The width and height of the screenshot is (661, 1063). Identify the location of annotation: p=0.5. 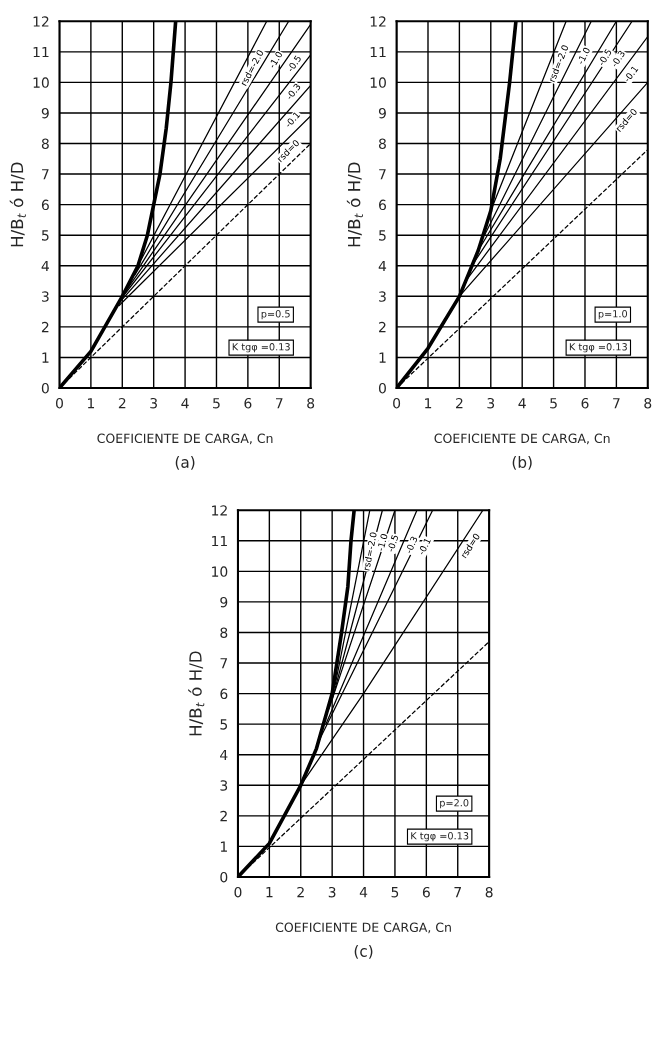
(275, 315).